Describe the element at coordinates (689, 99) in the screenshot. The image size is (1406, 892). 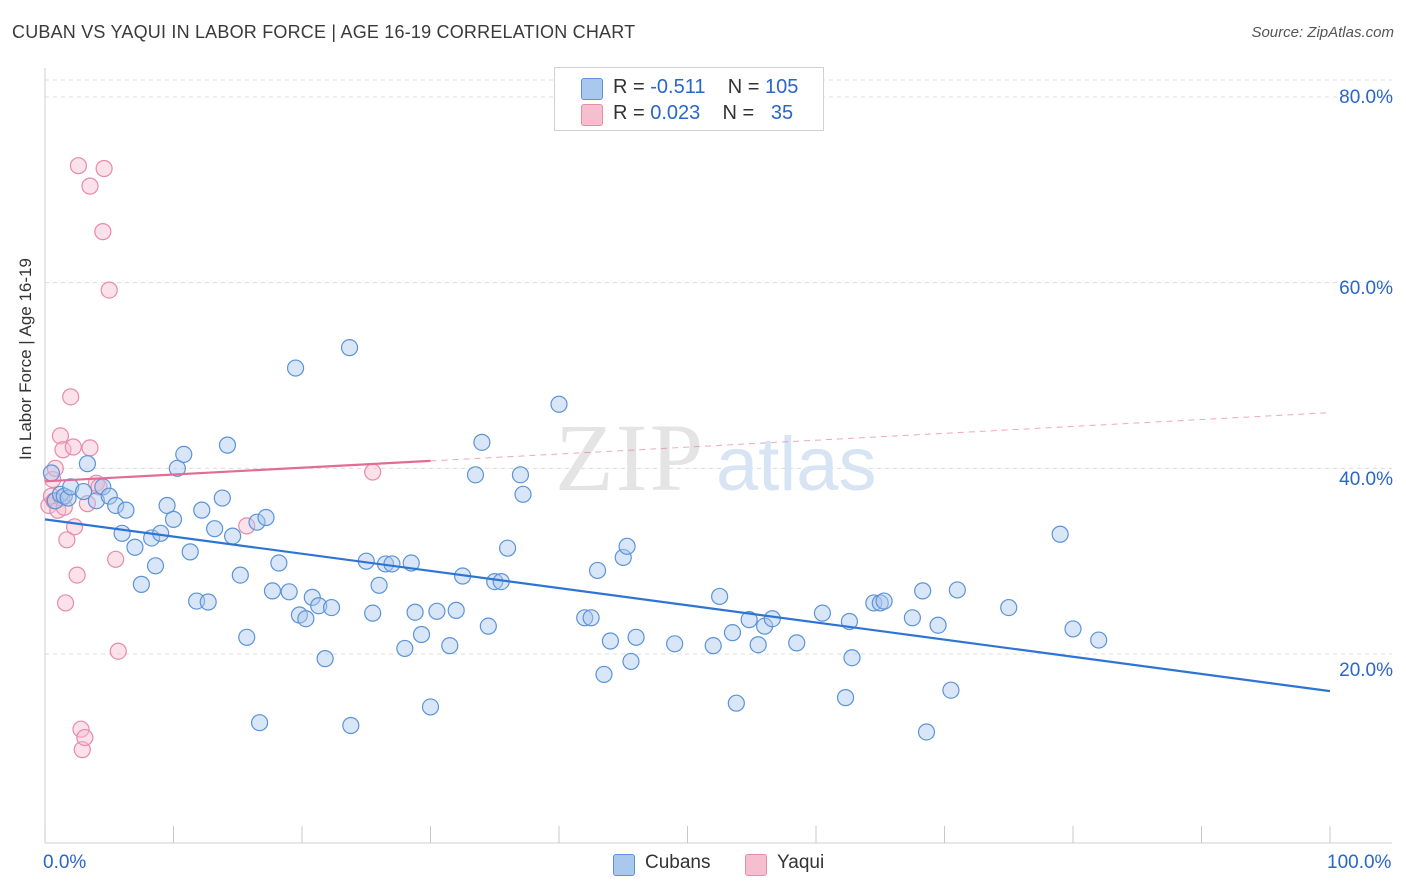
I see `correlation-legend: R = -0.511 N = 105 R = 0.023 N = 35` at that location.